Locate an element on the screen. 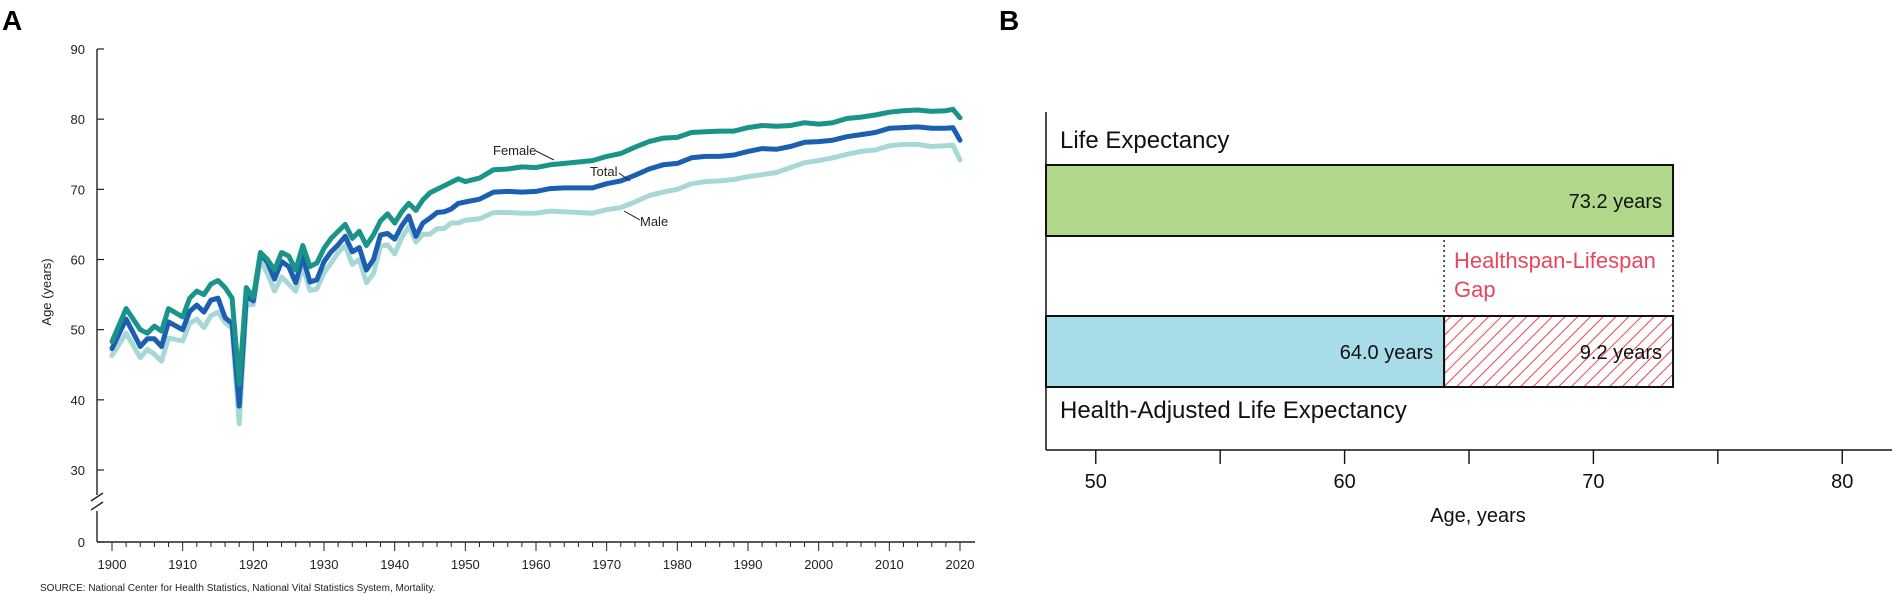  x-tick-label: 1930 is located at coordinates (324, 564).